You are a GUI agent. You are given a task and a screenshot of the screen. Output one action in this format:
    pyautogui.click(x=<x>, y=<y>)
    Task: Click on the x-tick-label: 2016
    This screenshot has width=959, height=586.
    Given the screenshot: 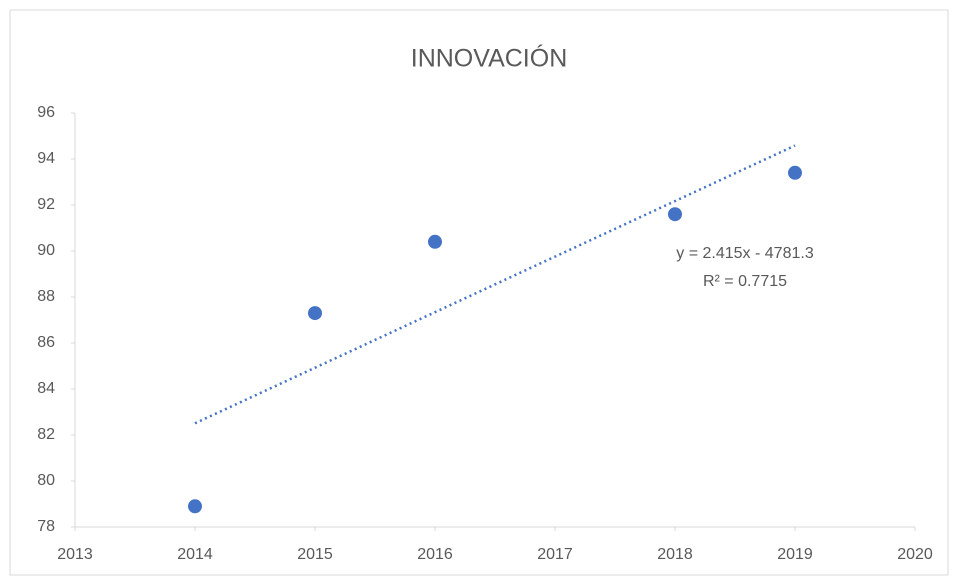 What is the action you would take?
    pyautogui.click(x=435, y=554)
    